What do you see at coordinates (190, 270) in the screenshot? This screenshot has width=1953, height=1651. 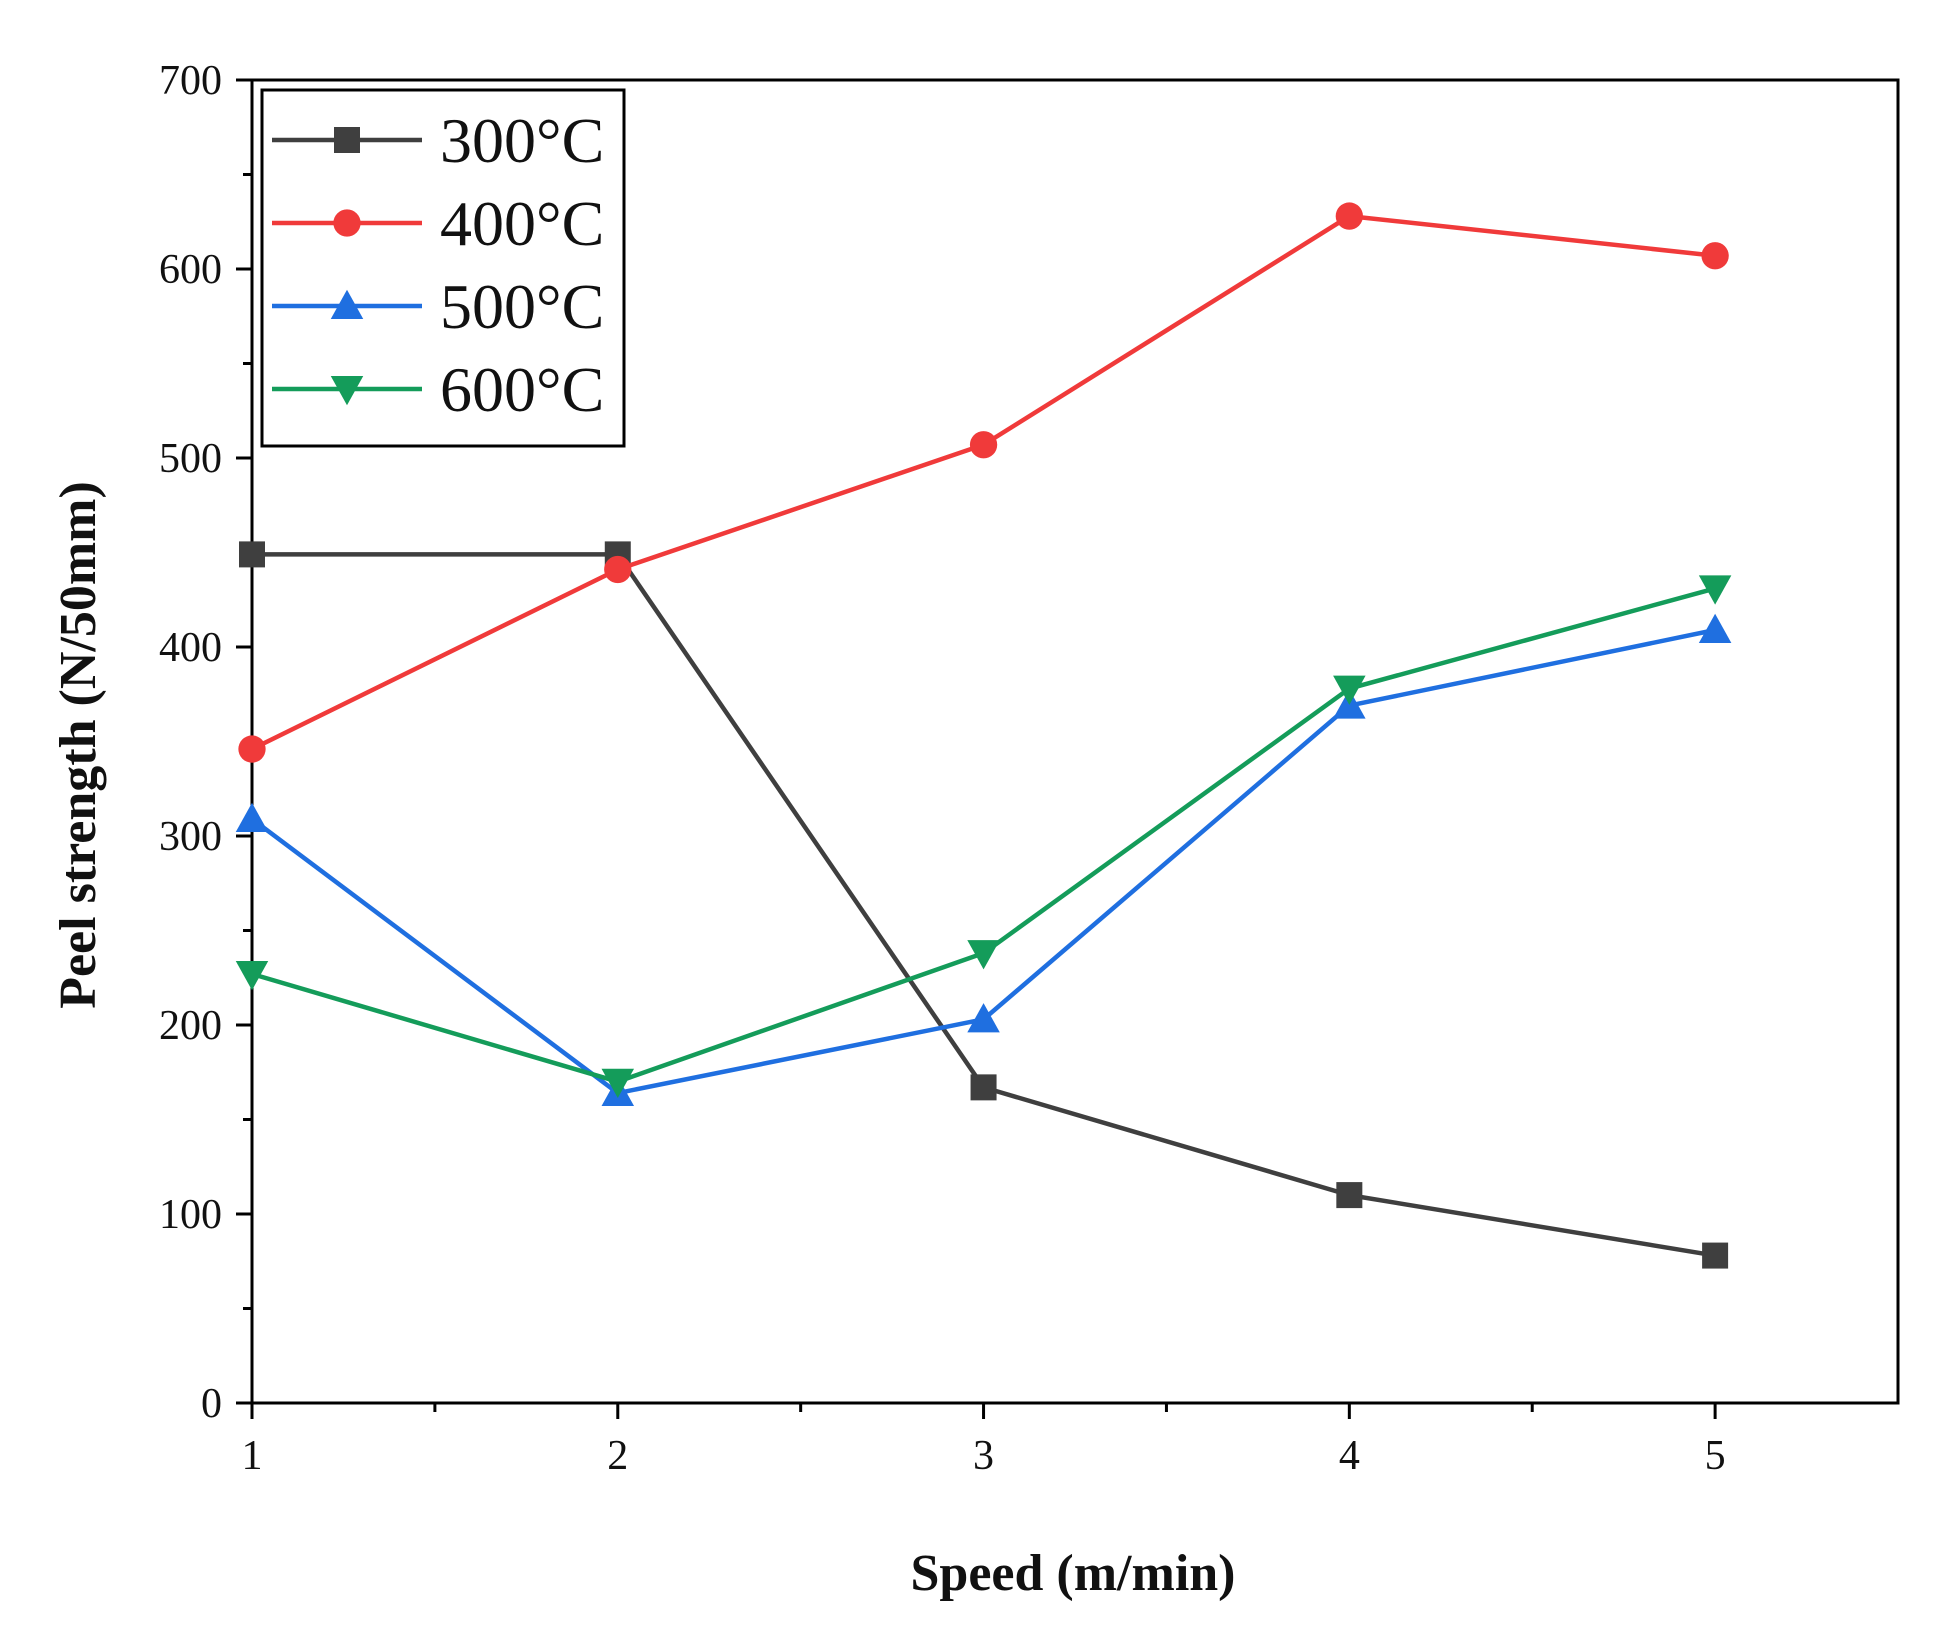 I see `y-tick-label: 600` at bounding box center [190, 270].